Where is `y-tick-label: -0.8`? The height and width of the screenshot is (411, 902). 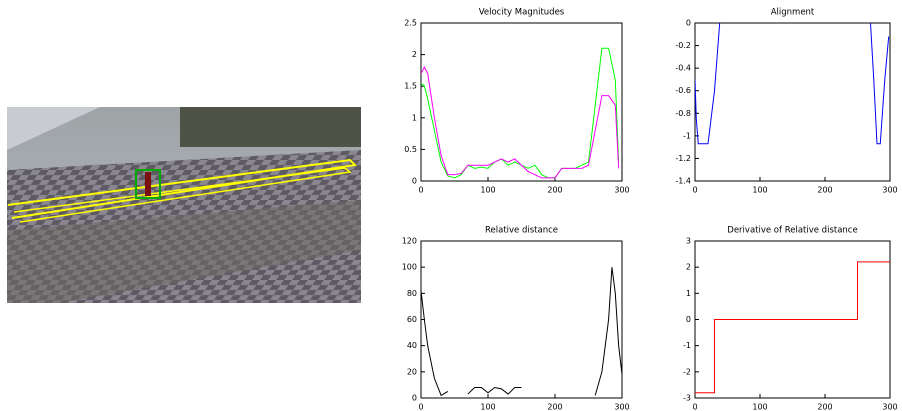 y-tick-label: -0.8 is located at coordinates (683, 113).